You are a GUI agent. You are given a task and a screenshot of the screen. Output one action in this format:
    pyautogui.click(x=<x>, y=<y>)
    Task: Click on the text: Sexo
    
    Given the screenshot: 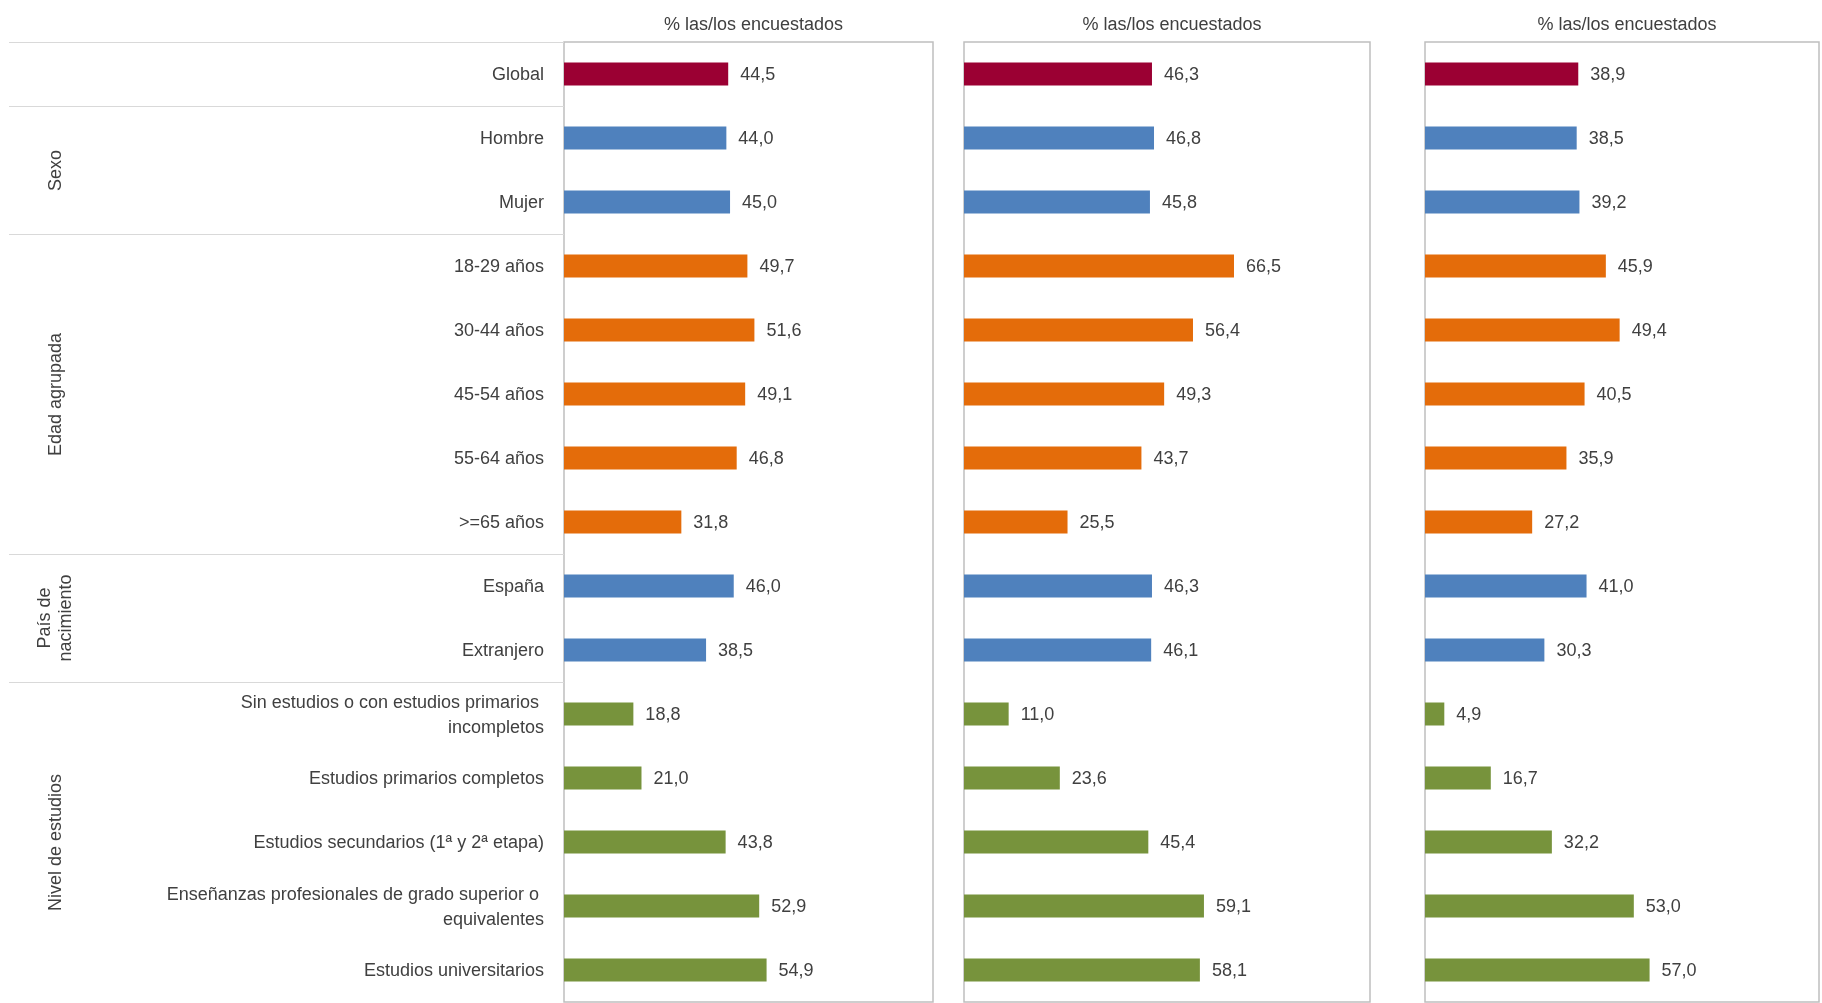 What is the action you would take?
    pyautogui.click(x=55, y=170)
    